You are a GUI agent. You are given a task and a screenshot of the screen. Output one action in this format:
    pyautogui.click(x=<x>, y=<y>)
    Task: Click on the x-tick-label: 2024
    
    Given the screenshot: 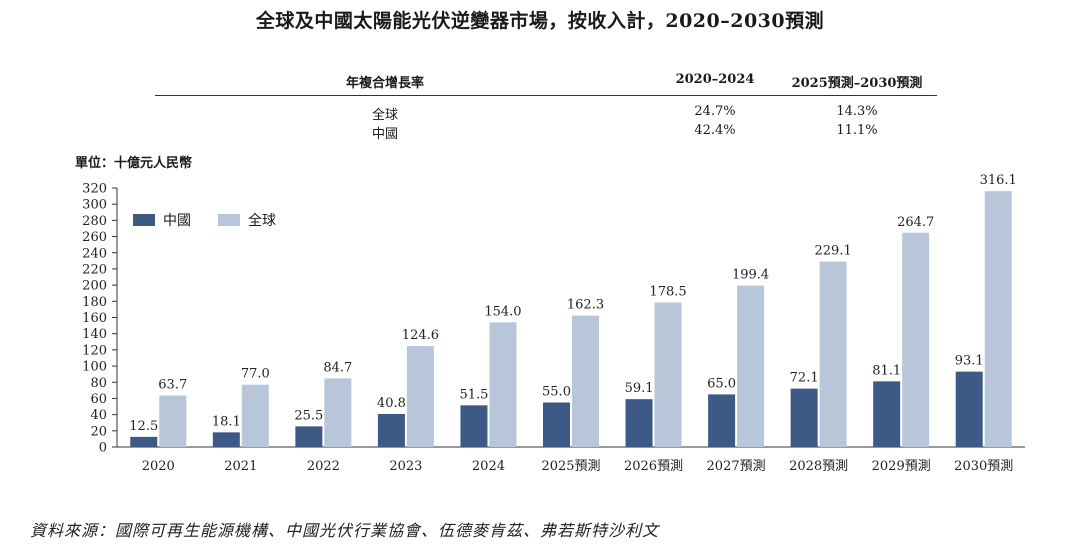 What is the action you would take?
    pyautogui.click(x=488, y=466)
    